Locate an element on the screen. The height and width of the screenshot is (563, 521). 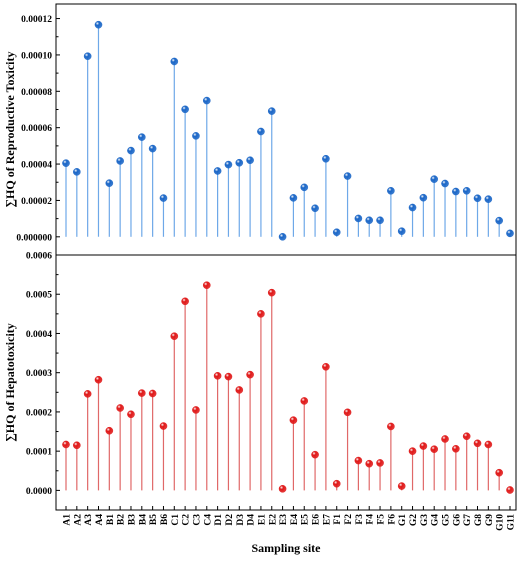
x-tick-label: G3 is located at coordinates (425, 520).